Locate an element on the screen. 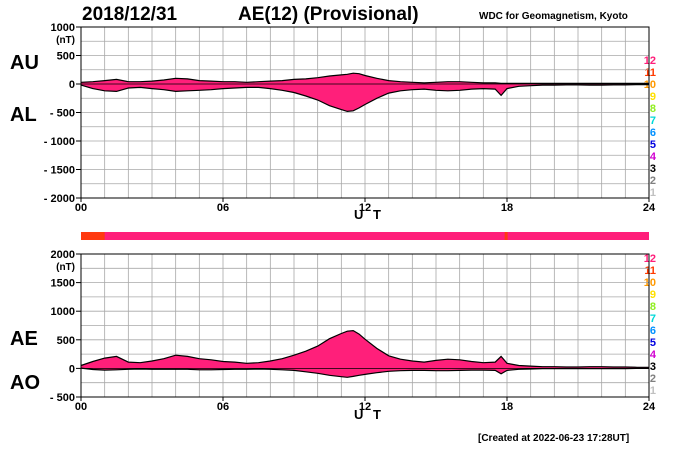 The height and width of the screenshot is (450, 700). au-label: AU is located at coordinates (24, 63).